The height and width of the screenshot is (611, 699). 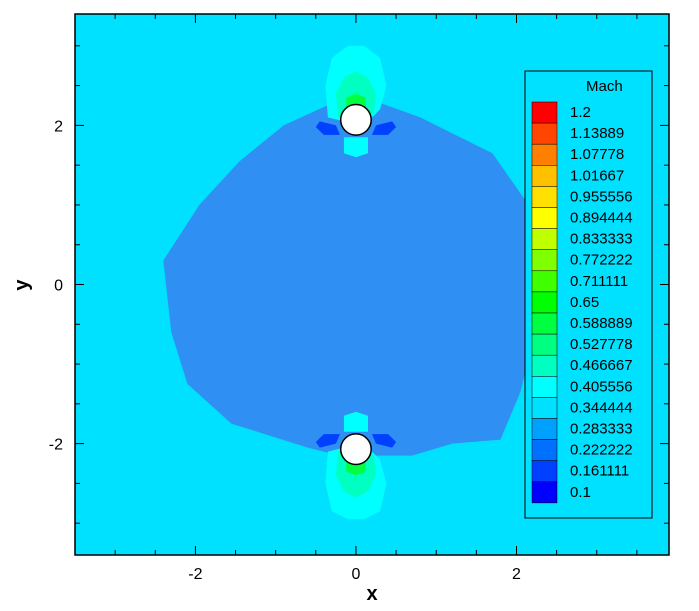 What do you see at coordinates (599, 281) in the screenshot?
I see `legend-label: 0.711111` at bounding box center [599, 281].